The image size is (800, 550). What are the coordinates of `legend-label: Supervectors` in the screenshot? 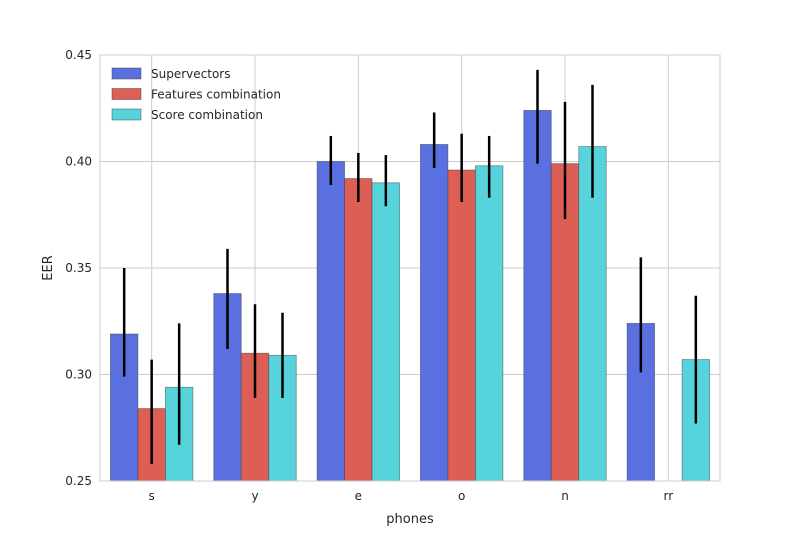 It's located at (190, 74).